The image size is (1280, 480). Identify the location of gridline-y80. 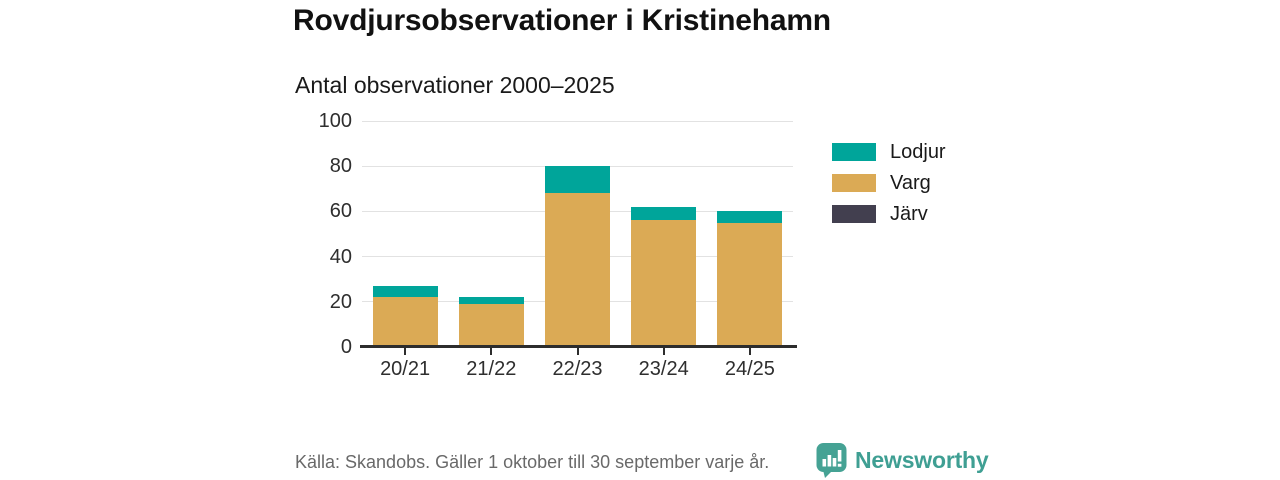
(577, 166).